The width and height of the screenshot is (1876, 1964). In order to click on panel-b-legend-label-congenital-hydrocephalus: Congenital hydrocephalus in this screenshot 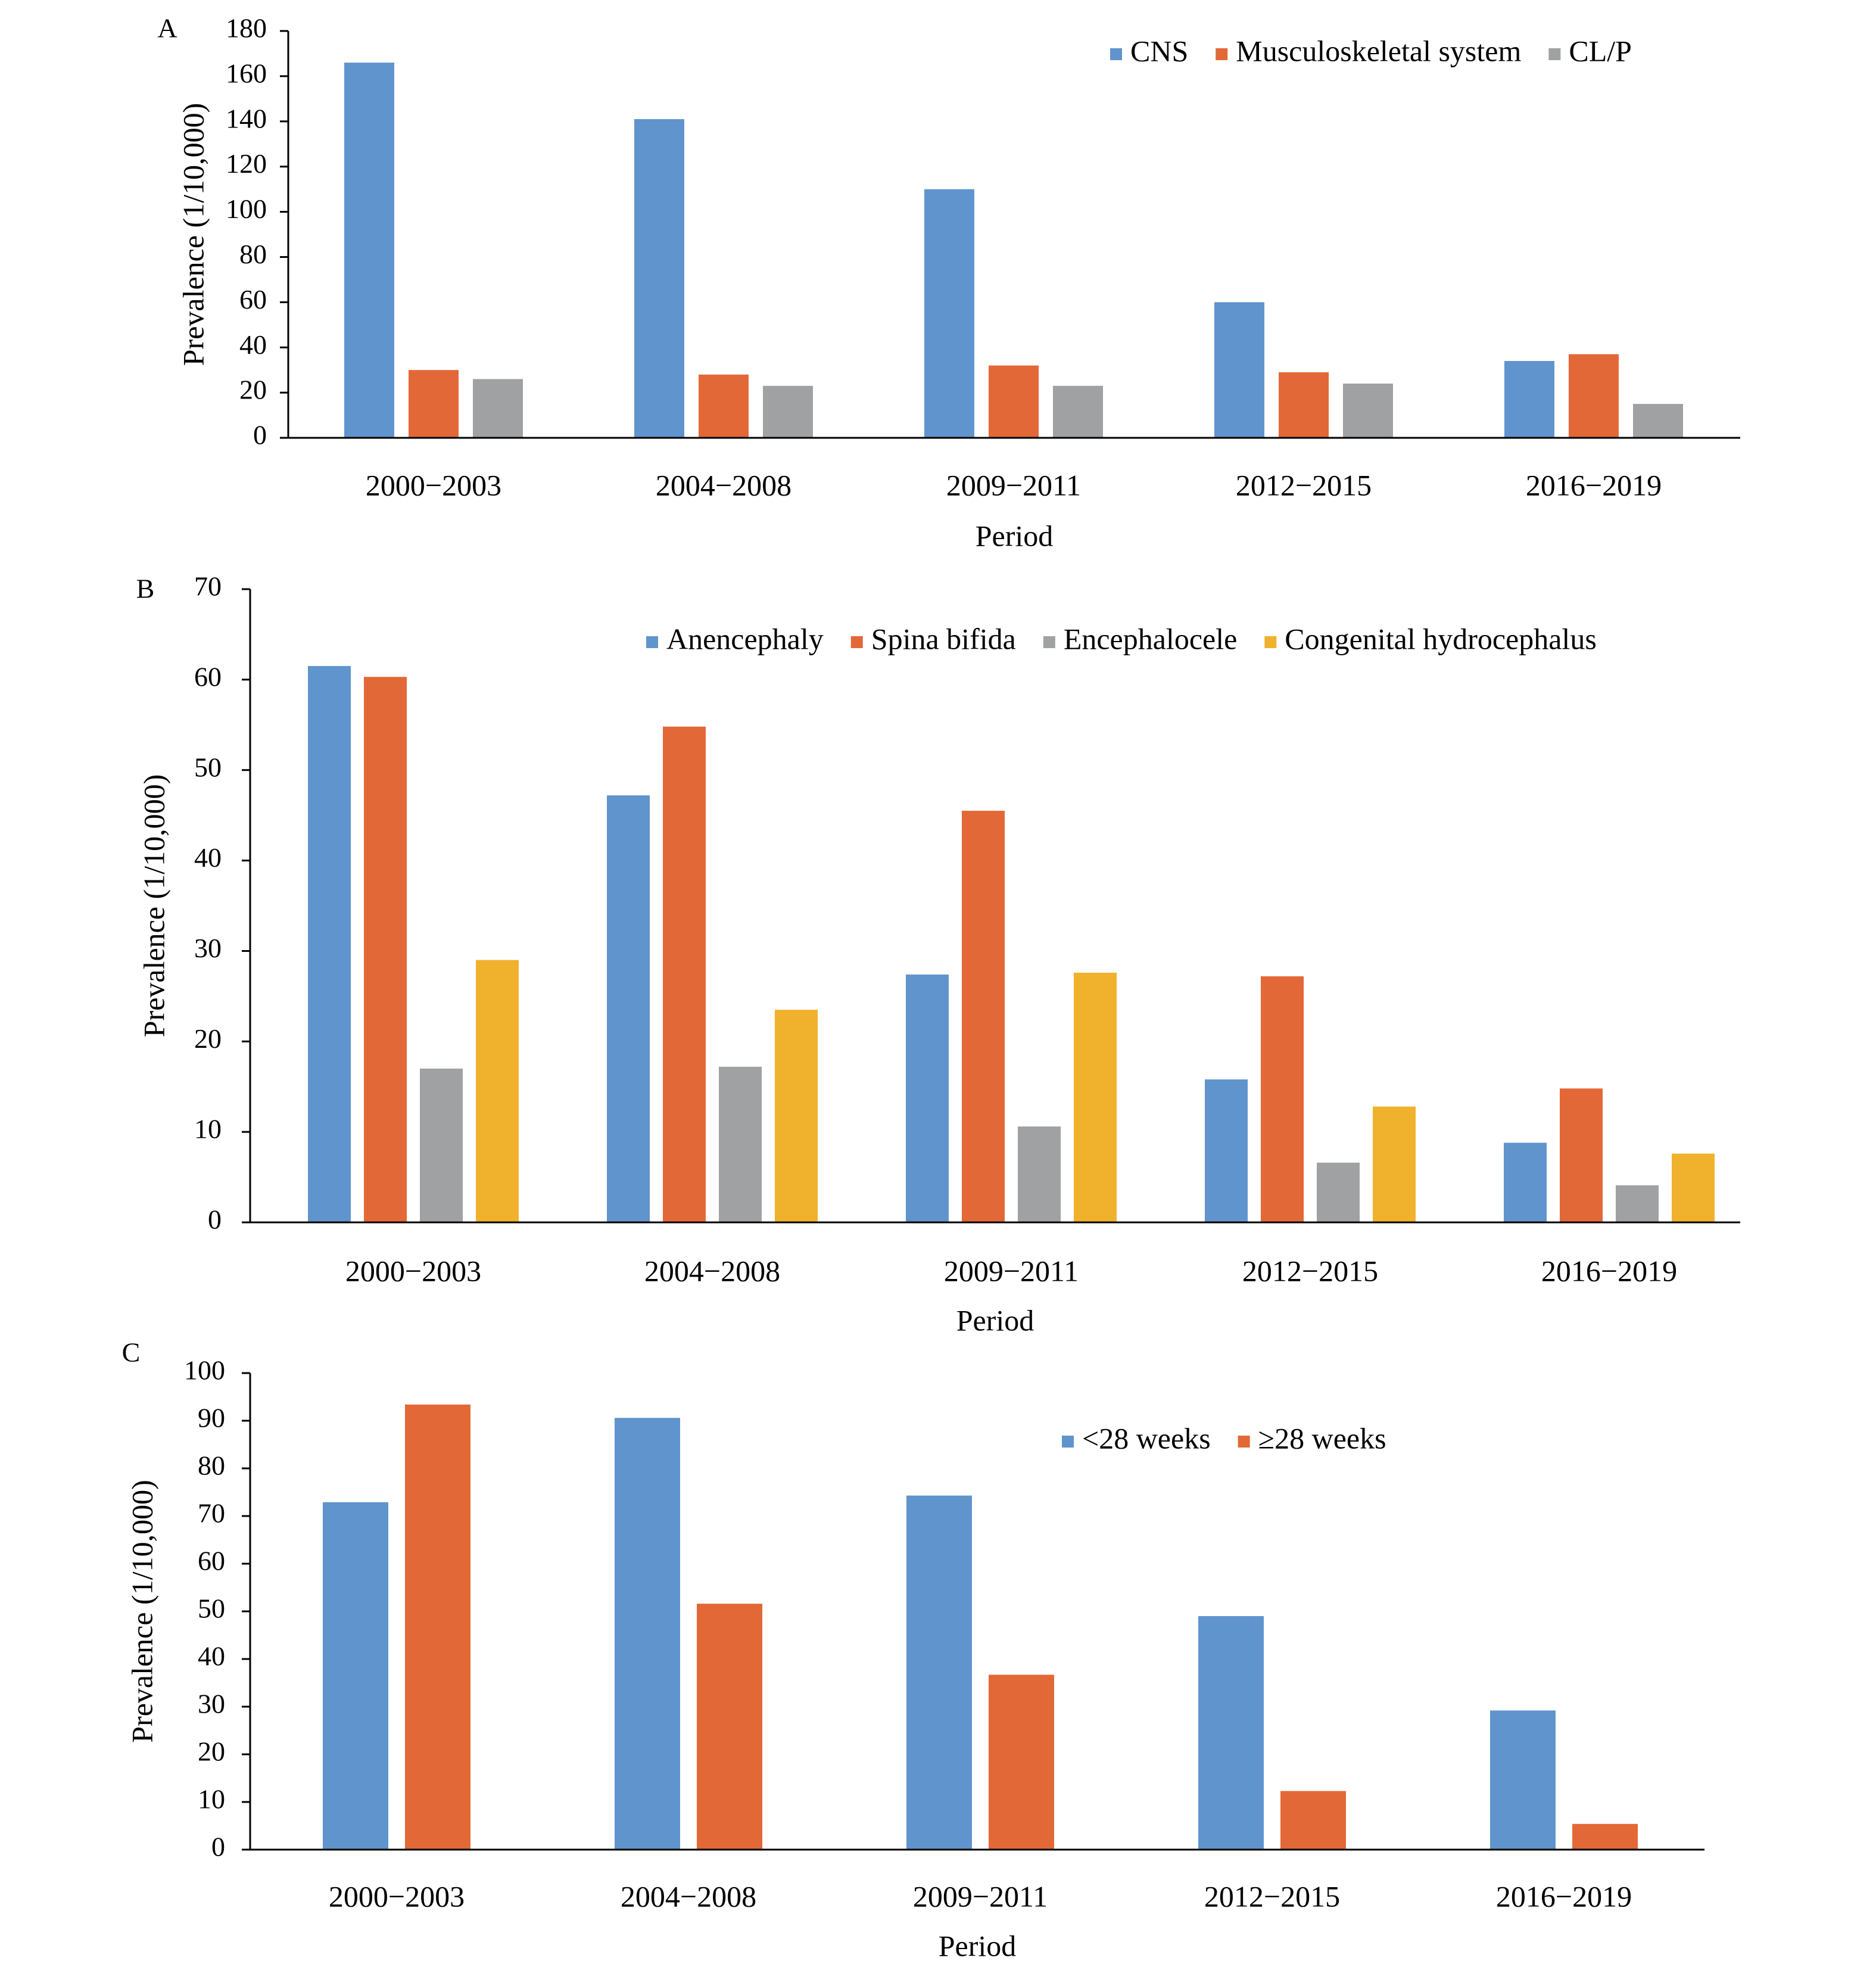, I will do `click(1441, 638)`.